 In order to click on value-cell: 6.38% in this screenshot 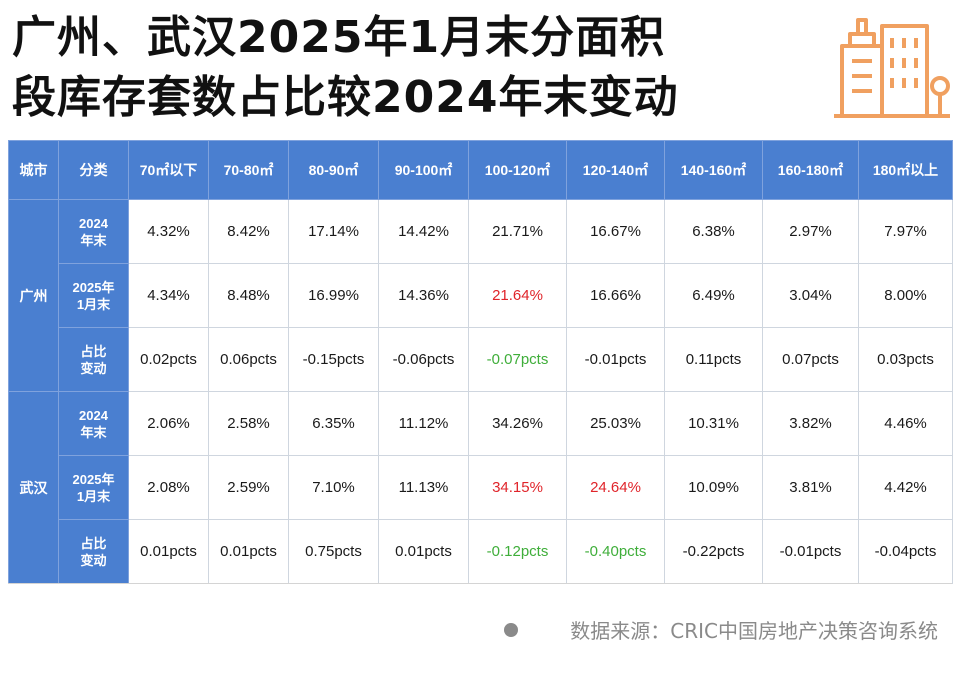, I will do `click(713, 231)`.